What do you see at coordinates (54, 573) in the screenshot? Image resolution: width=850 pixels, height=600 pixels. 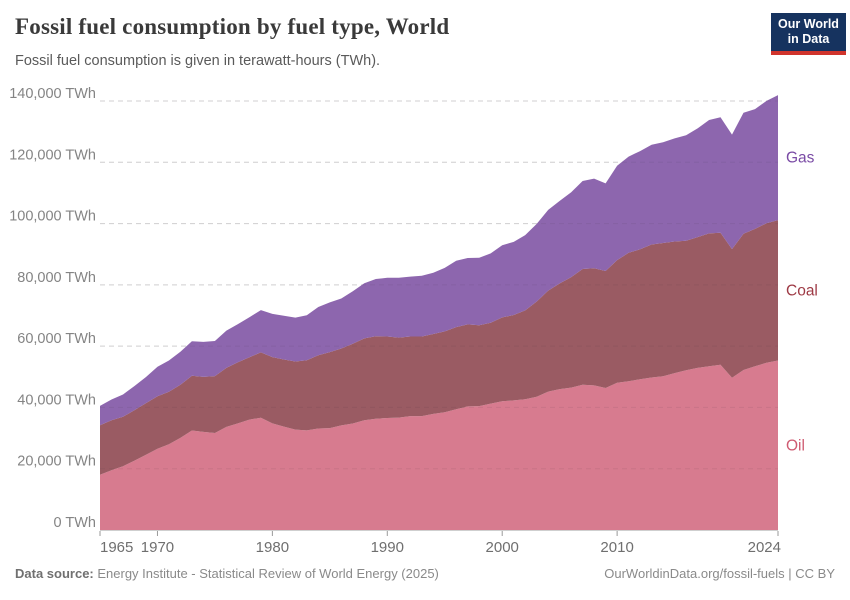 I see `data-source-label: Data source:` at bounding box center [54, 573].